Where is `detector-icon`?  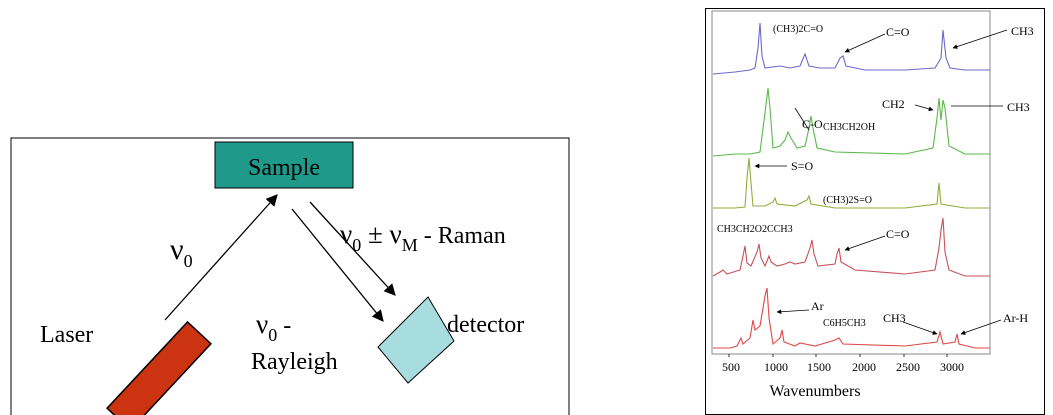
detector-icon is located at coordinates (416, 340).